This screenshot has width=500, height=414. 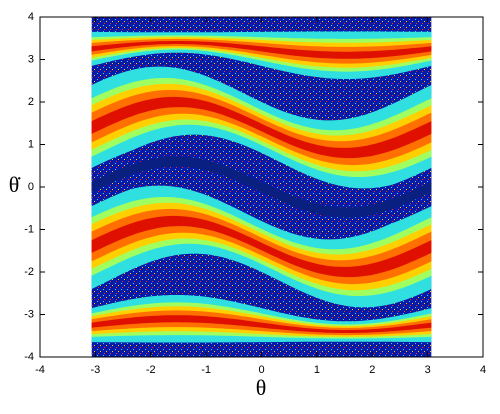 I want to click on x-tick-label: -4, so click(x=40, y=370).